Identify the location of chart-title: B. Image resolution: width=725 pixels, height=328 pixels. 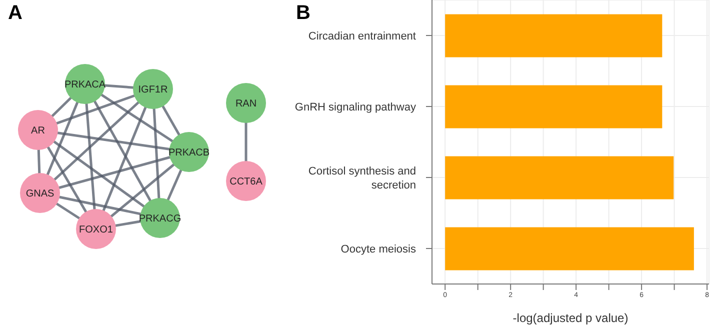
(303, 13).